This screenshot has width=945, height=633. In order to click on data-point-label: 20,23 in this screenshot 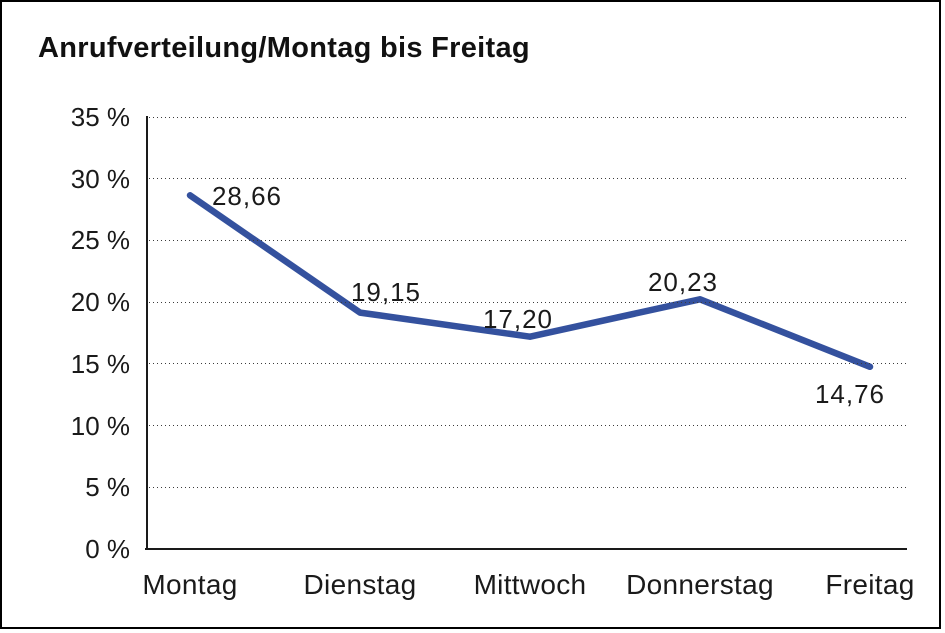, I will do `click(683, 282)`.